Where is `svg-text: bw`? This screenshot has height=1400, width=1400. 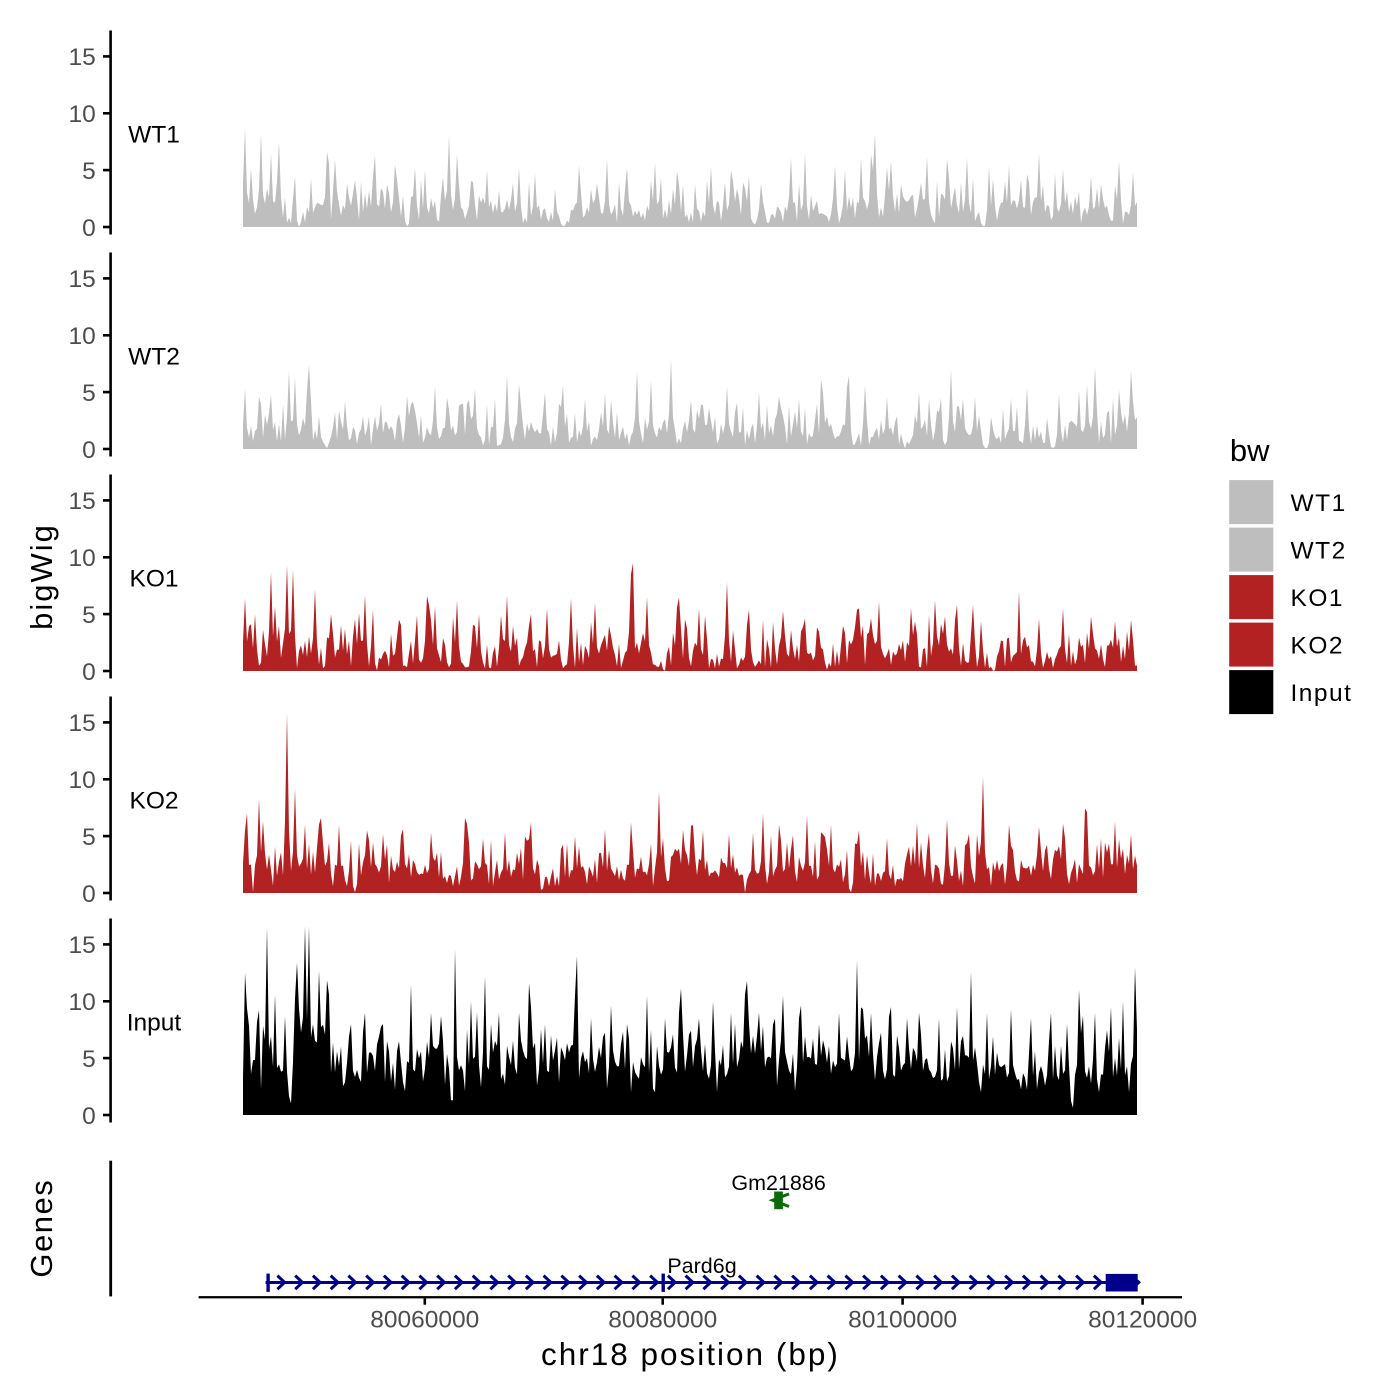 svg-text: bw is located at coordinates (1250, 450).